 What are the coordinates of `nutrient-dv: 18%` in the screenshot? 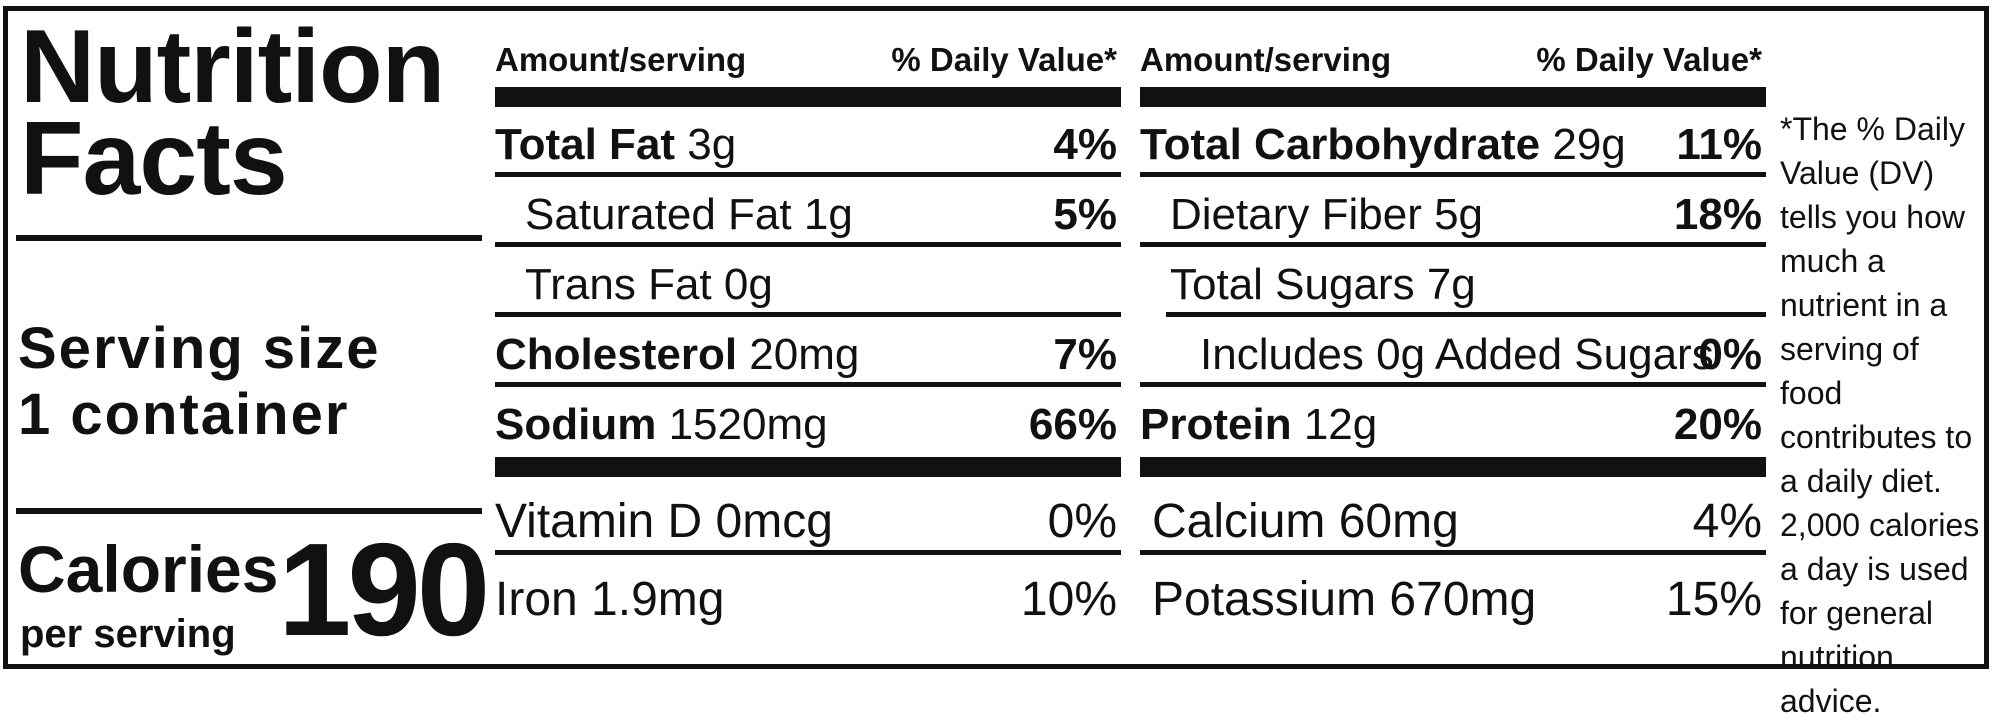 It's located at (1717, 214).